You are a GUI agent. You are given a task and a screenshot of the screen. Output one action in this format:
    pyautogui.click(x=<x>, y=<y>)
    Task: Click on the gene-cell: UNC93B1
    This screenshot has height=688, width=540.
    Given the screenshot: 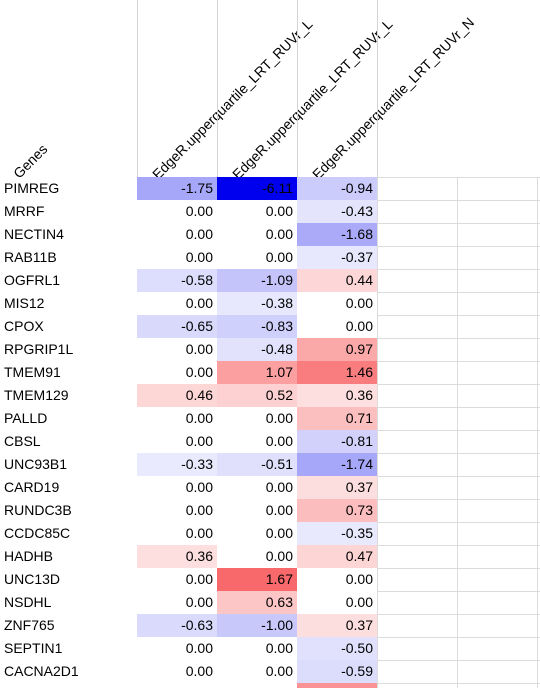 What is the action you would take?
    pyautogui.click(x=36, y=464)
    